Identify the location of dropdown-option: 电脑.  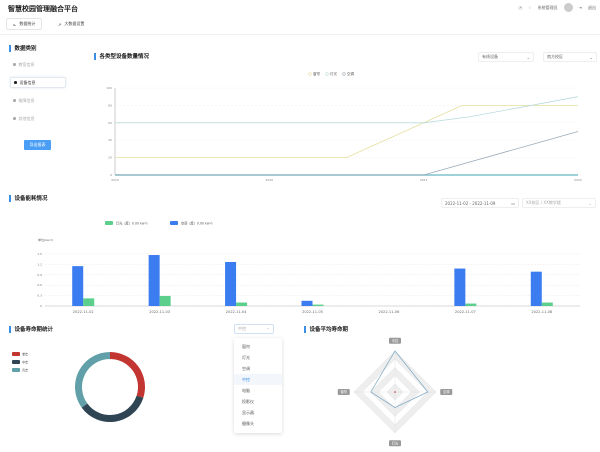
(246, 390).